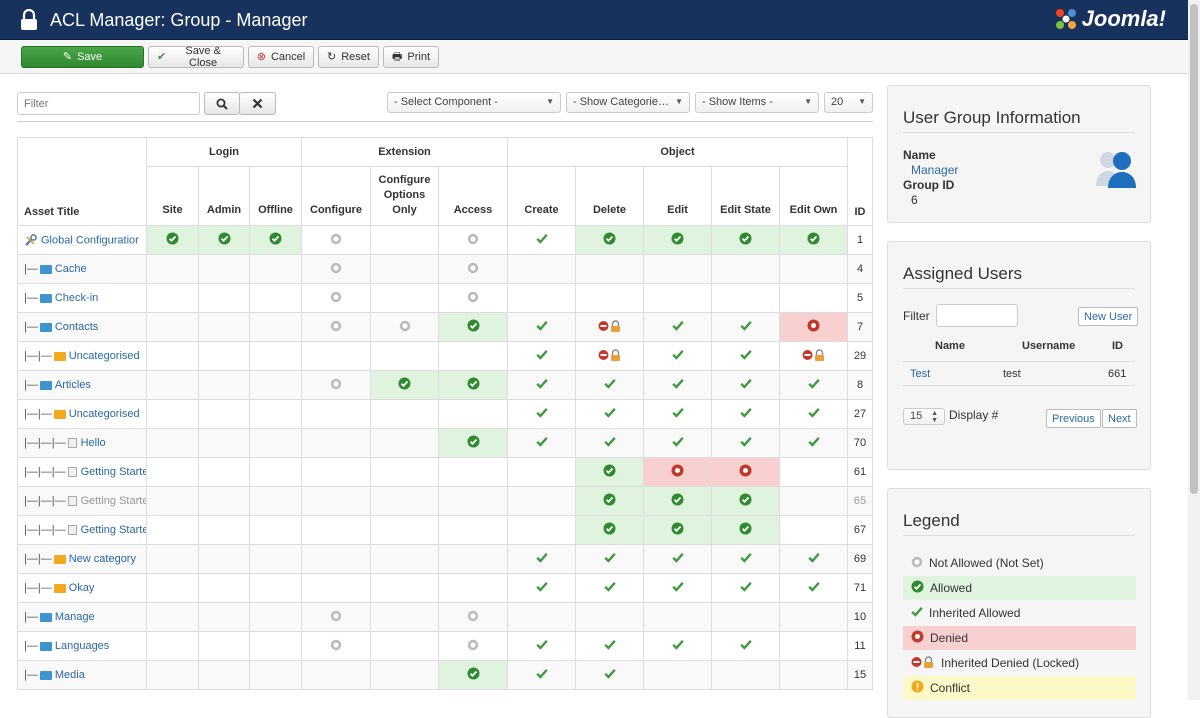  What do you see at coordinates (72, 385) in the screenshot?
I see `asset-title-link: Articles` at bounding box center [72, 385].